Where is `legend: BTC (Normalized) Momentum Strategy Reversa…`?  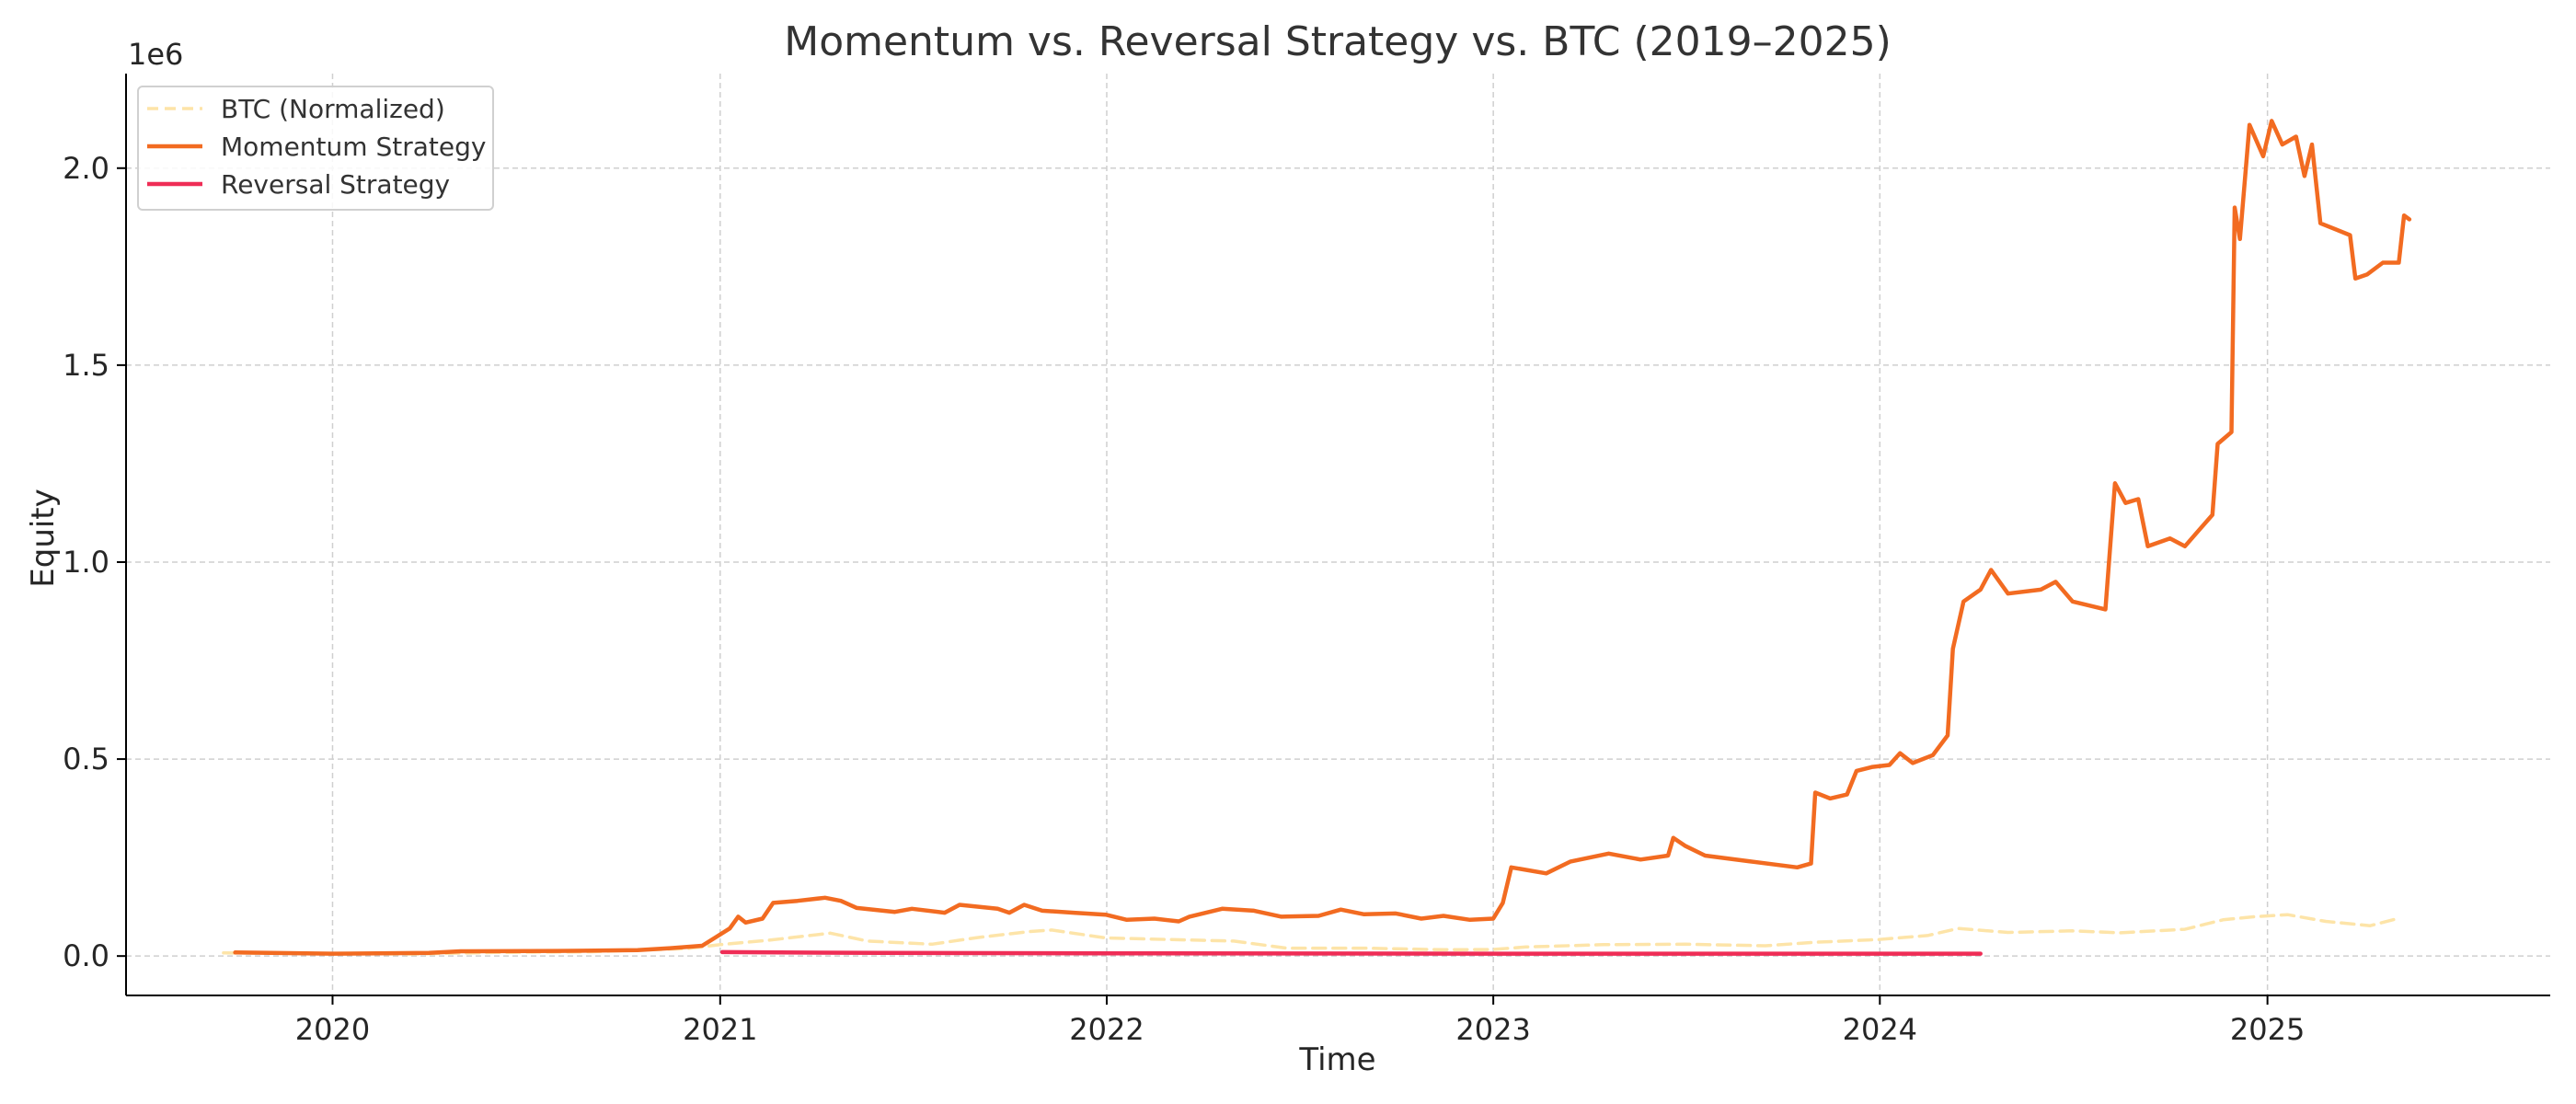 legend: BTC (Normalized) Momentum Strategy Reversa… is located at coordinates (315, 148).